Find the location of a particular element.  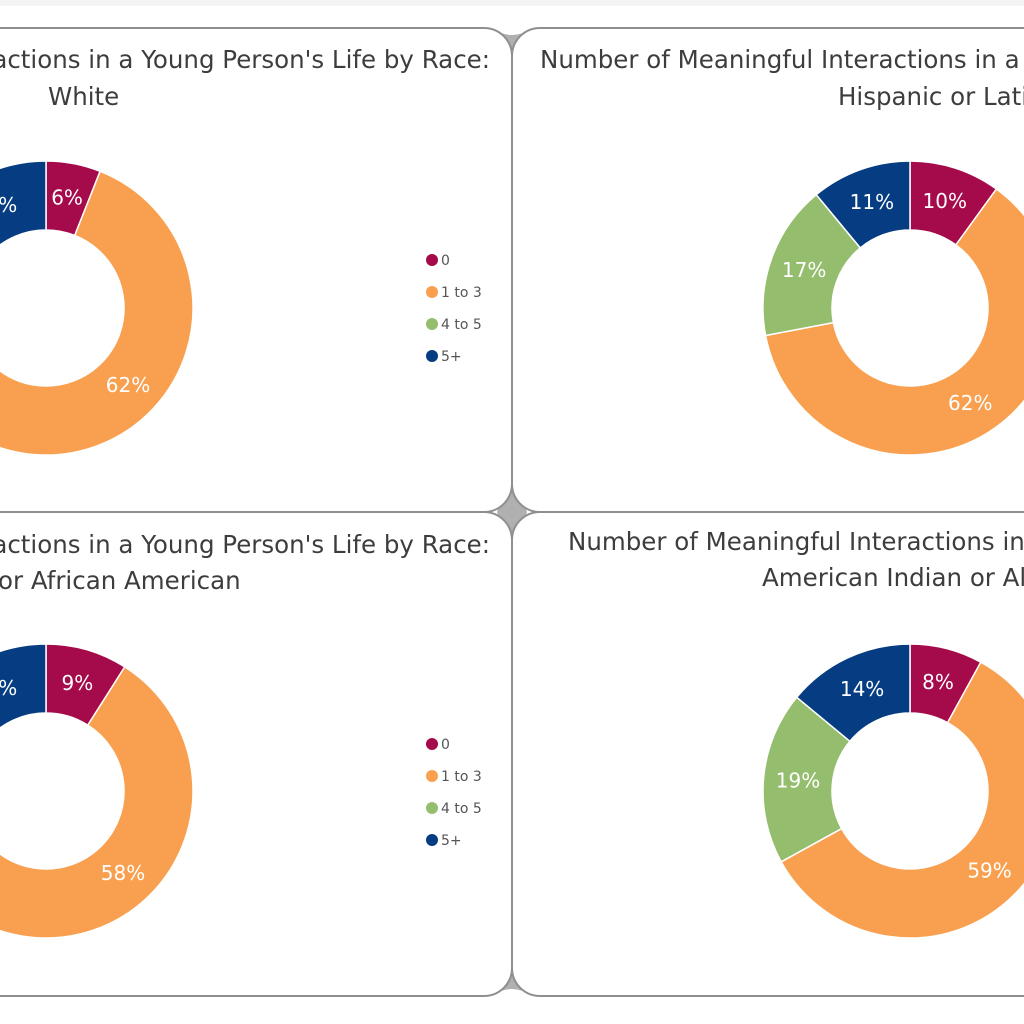

chart-black-donut: 9% 58% 3% is located at coordinates (97, 791).